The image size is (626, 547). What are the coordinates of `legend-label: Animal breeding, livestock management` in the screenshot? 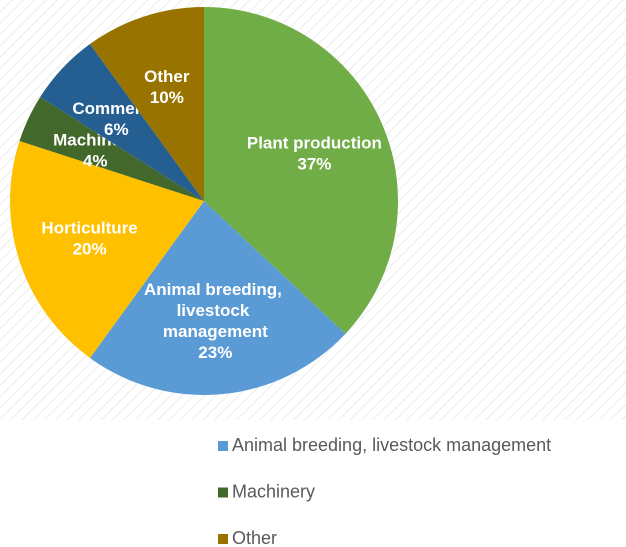 It's located at (391, 445).